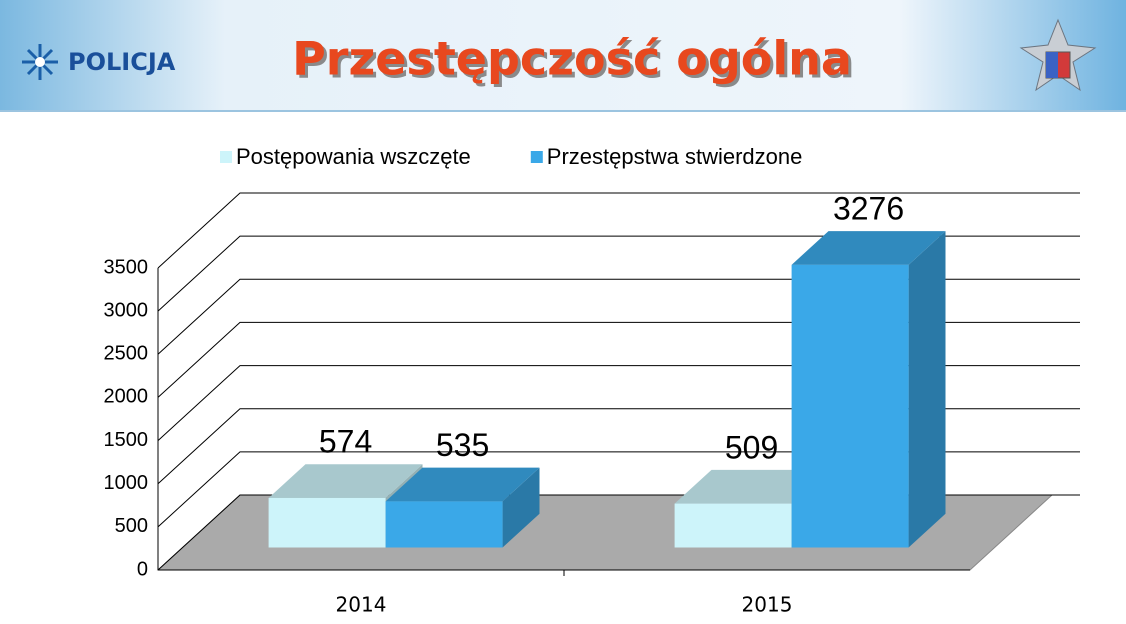 Image resolution: width=1126 pixels, height=624 pixels. What do you see at coordinates (122, 62) in the screenshot?
I see `logo-text: POLICJA` at bounding box center [122, 62].